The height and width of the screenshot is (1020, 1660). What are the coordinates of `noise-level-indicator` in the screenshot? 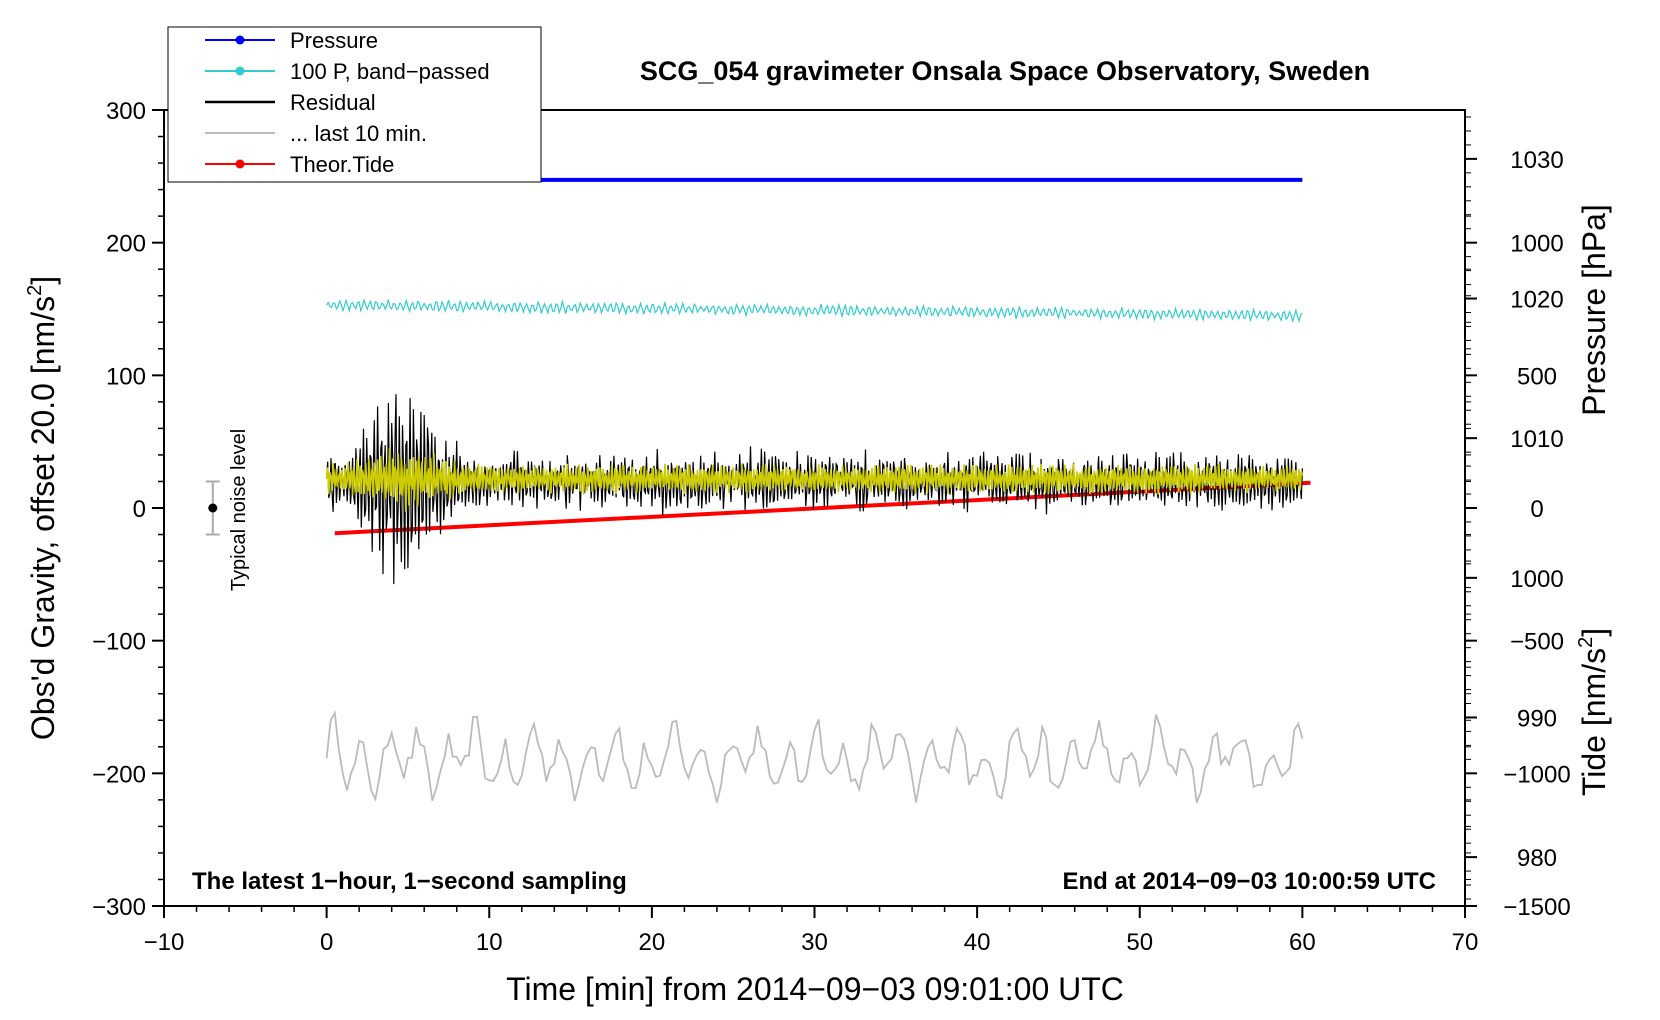 It's located at (212, 508).